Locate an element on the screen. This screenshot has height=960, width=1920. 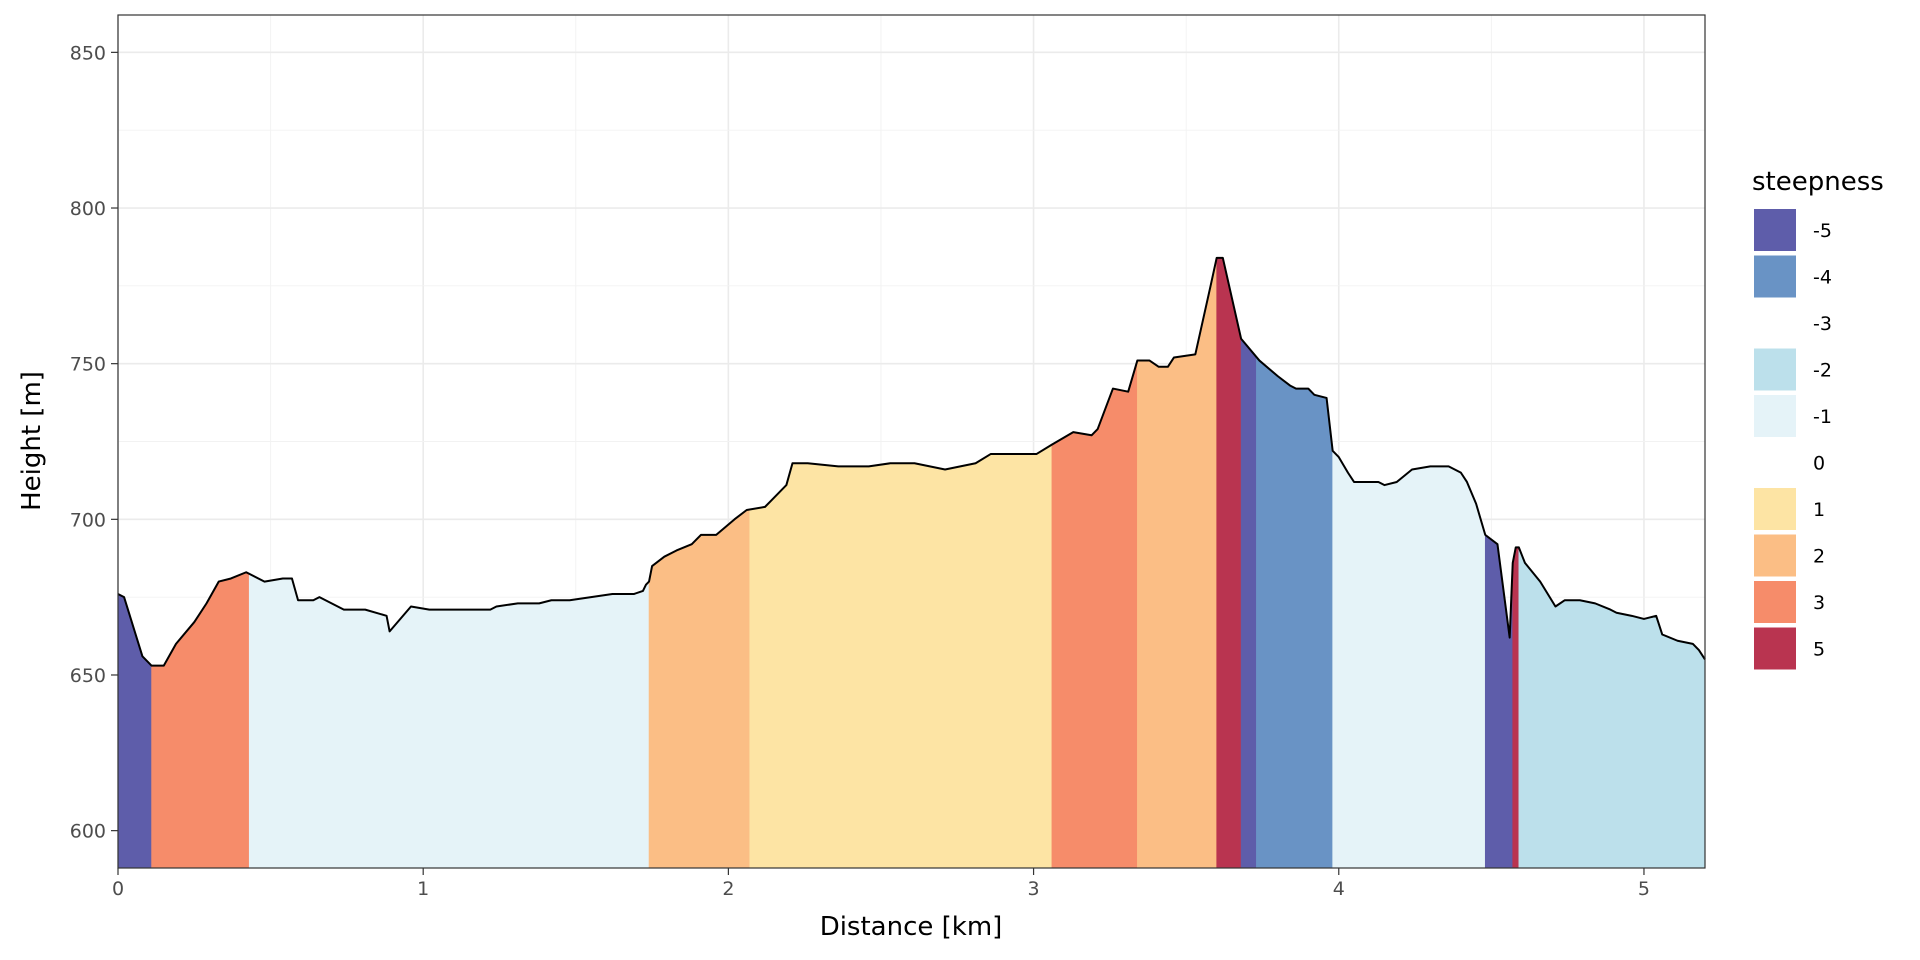
y-tick-label: 650 is located at coordinates (88, 676).